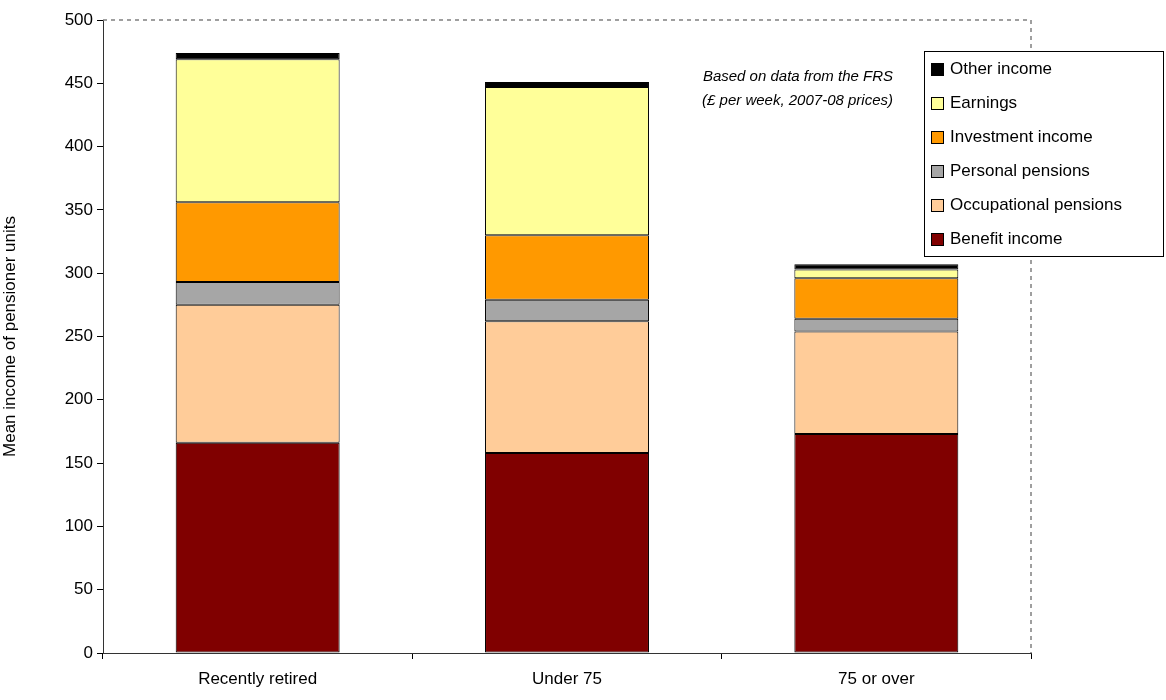 The width and height of the screenshot is (1166, 700). Describe the element at coordinates (876, 678) in the screenshot. I see `x-tick-label: 75 or over` at that location.